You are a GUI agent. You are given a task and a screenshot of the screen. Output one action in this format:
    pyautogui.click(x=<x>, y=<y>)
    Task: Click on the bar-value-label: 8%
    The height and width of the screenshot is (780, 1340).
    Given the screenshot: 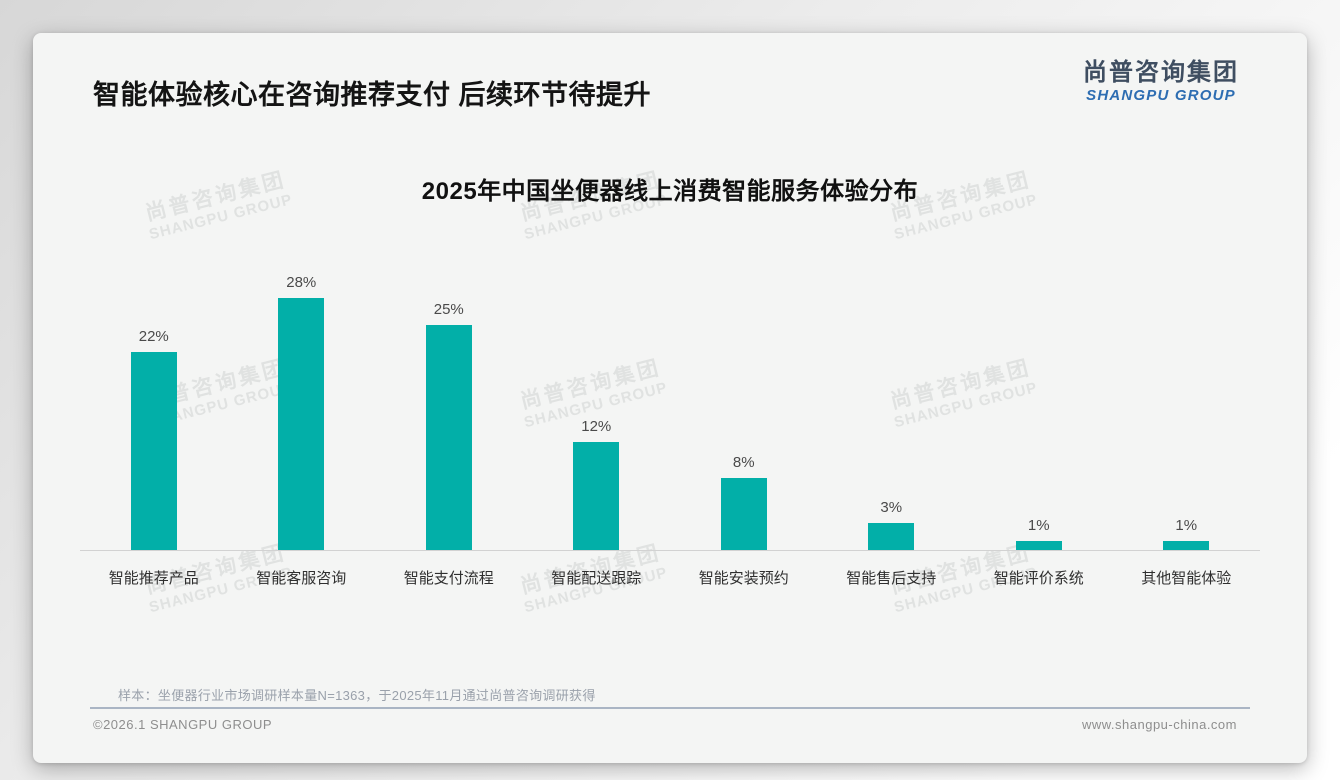 What is the action you would take?
    pyautogui.click(x=743, y=462)
    